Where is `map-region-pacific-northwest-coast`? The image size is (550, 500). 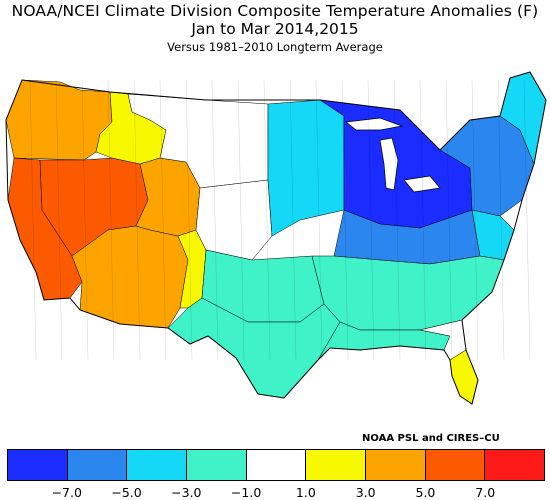
map-region-pacific-northwest-coast is located at coordinates (59, 120).